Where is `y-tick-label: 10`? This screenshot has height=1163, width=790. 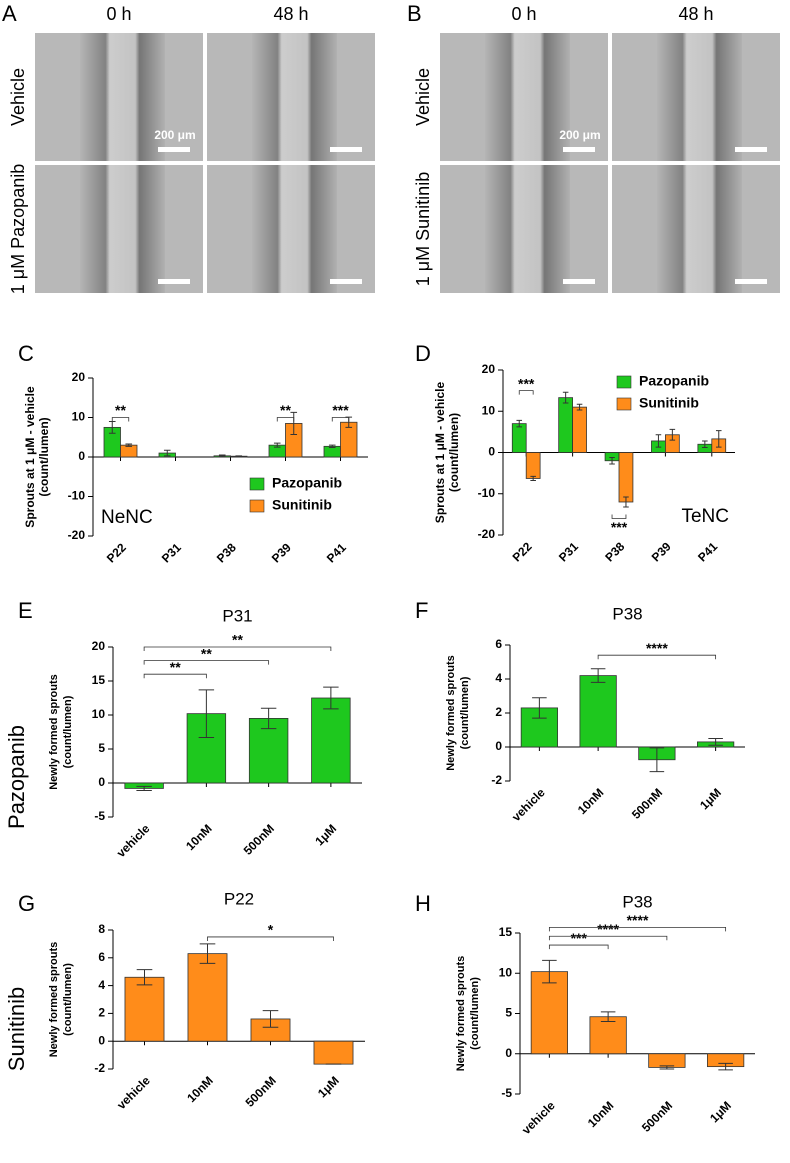
y-tick-label: 10 is located at coordinates (506, 972).